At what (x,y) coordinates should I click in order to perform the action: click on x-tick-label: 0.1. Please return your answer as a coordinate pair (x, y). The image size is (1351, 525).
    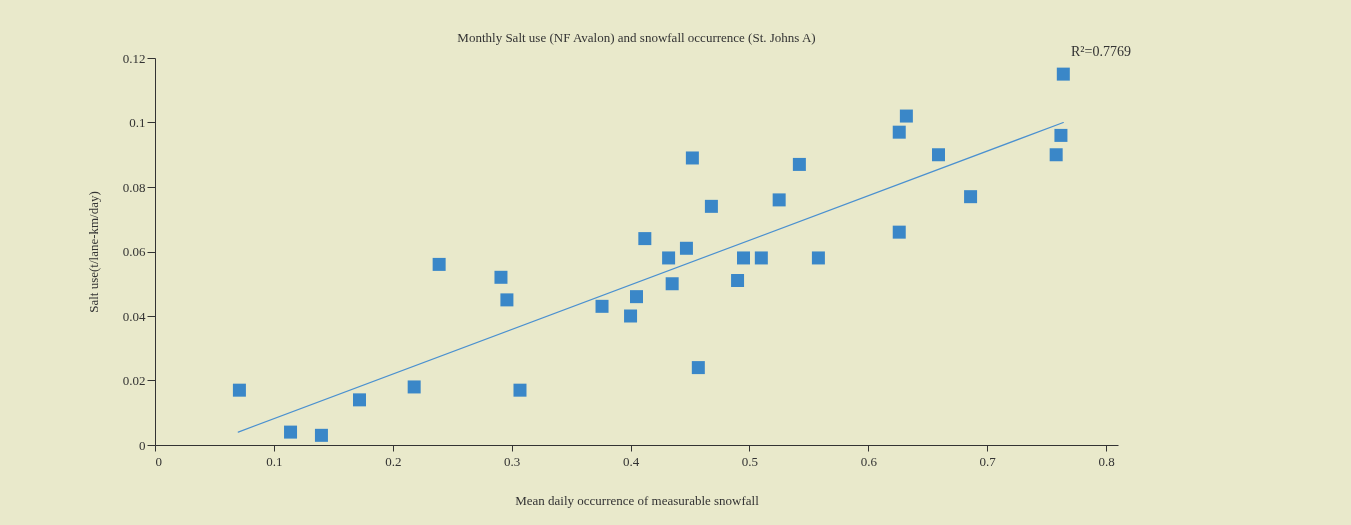
    Looking at the image, I should click on (274, 461).